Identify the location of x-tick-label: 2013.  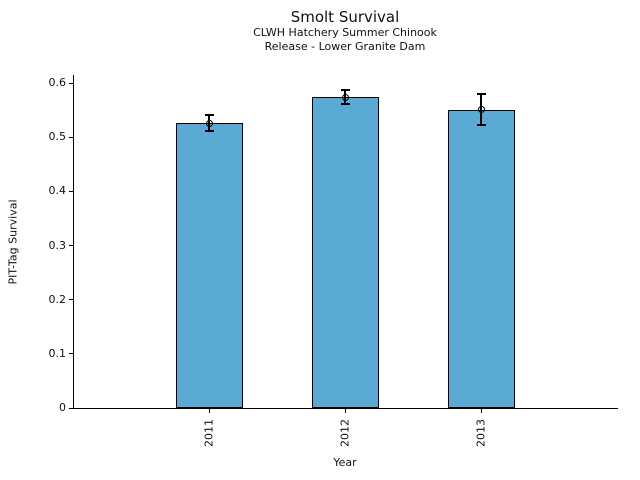
(481, 433).